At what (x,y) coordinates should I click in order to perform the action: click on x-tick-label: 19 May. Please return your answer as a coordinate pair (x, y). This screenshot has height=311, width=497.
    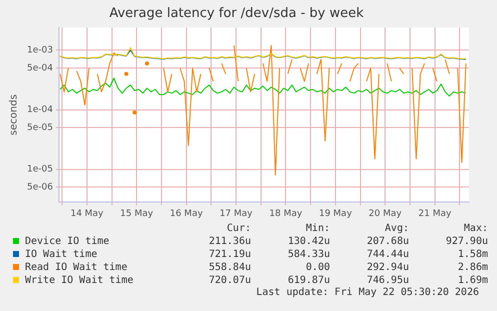
    Looking at the image, I should click on (335, 213).